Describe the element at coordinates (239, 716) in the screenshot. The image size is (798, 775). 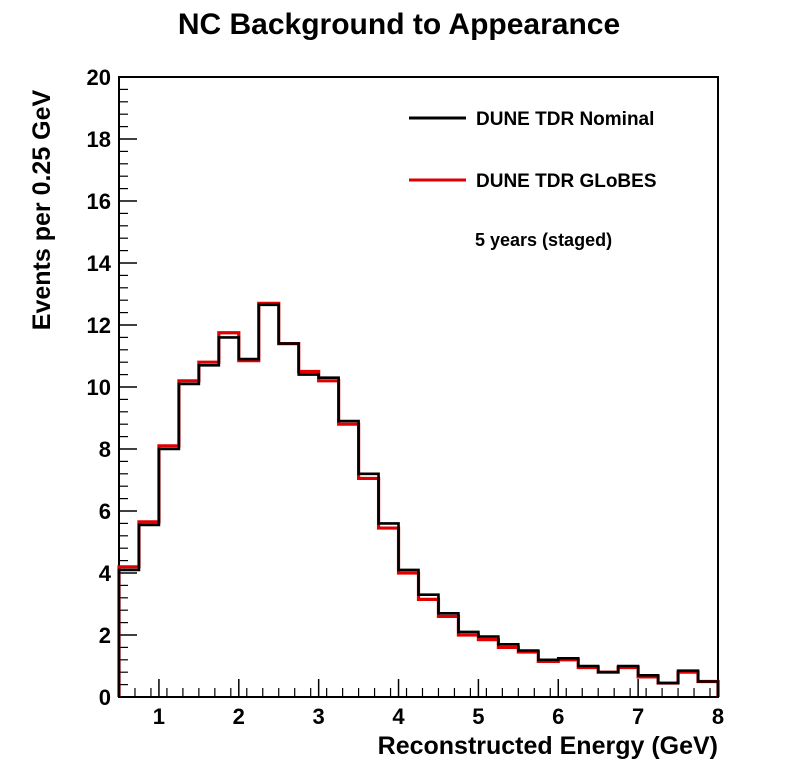
I see `x-tick-label: 2` at that location.